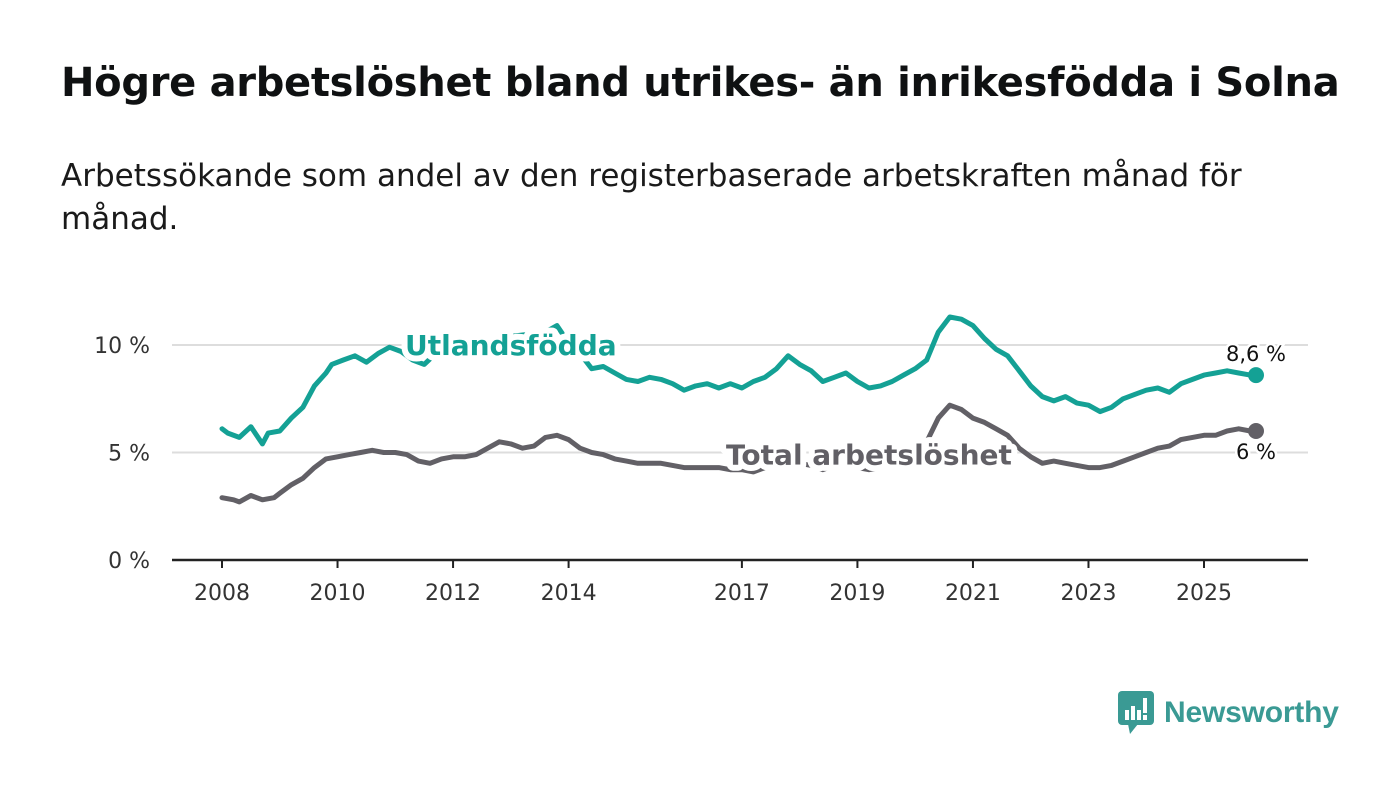 The width and height of the screenshot is (1400, 794). I want to click on x-tick-label: 2010, so click(338, 593).